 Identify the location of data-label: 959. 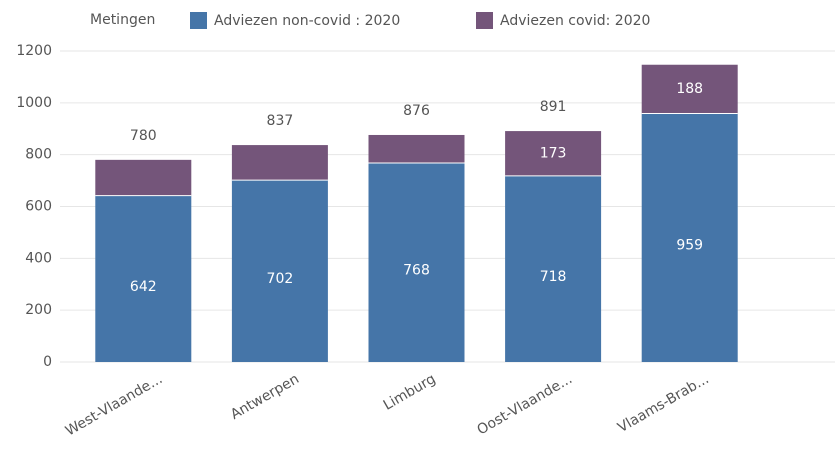
(689, 246).